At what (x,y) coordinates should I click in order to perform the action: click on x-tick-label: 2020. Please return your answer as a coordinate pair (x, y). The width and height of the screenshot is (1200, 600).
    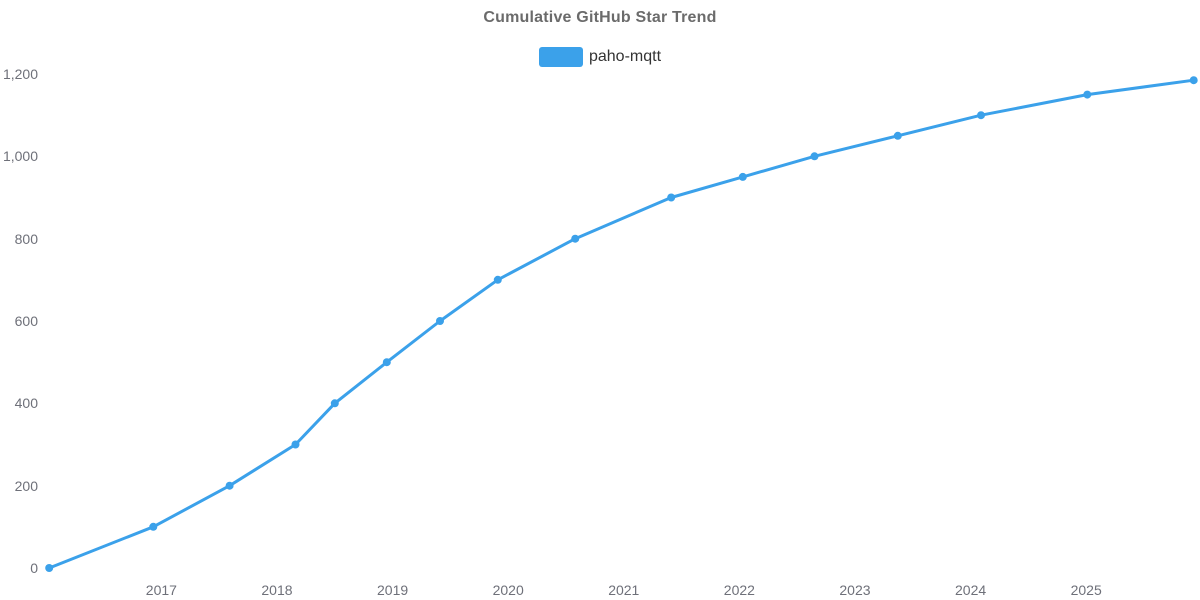
    Looking at the image, I should click on (508, 590).